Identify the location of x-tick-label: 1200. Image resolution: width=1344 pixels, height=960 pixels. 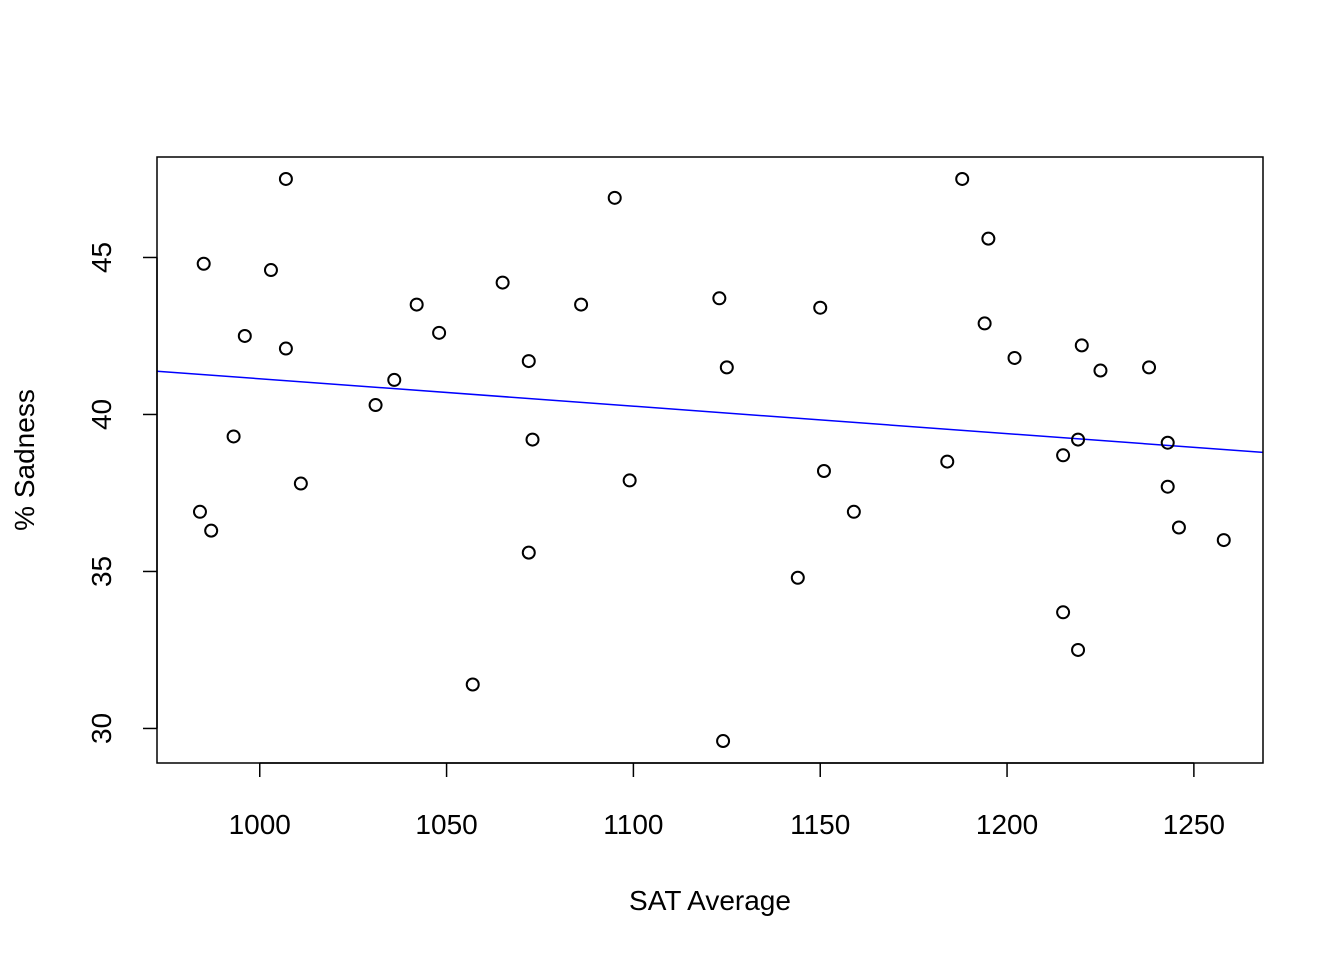
(1007, 824).